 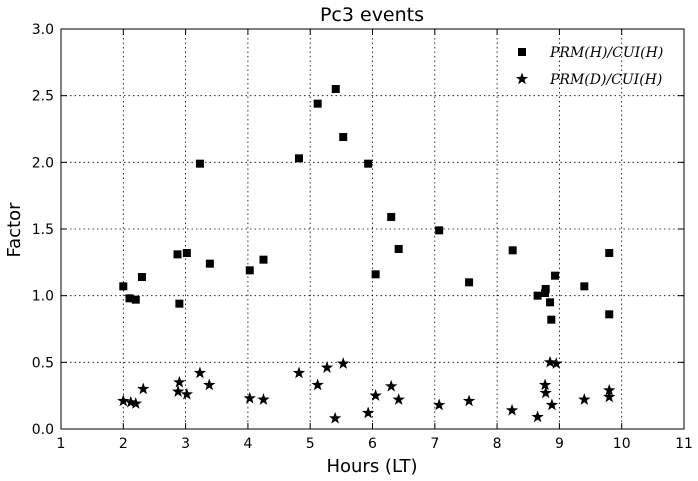 I want to click on y-tick-label: 1.0, so click(x=43, y=297).